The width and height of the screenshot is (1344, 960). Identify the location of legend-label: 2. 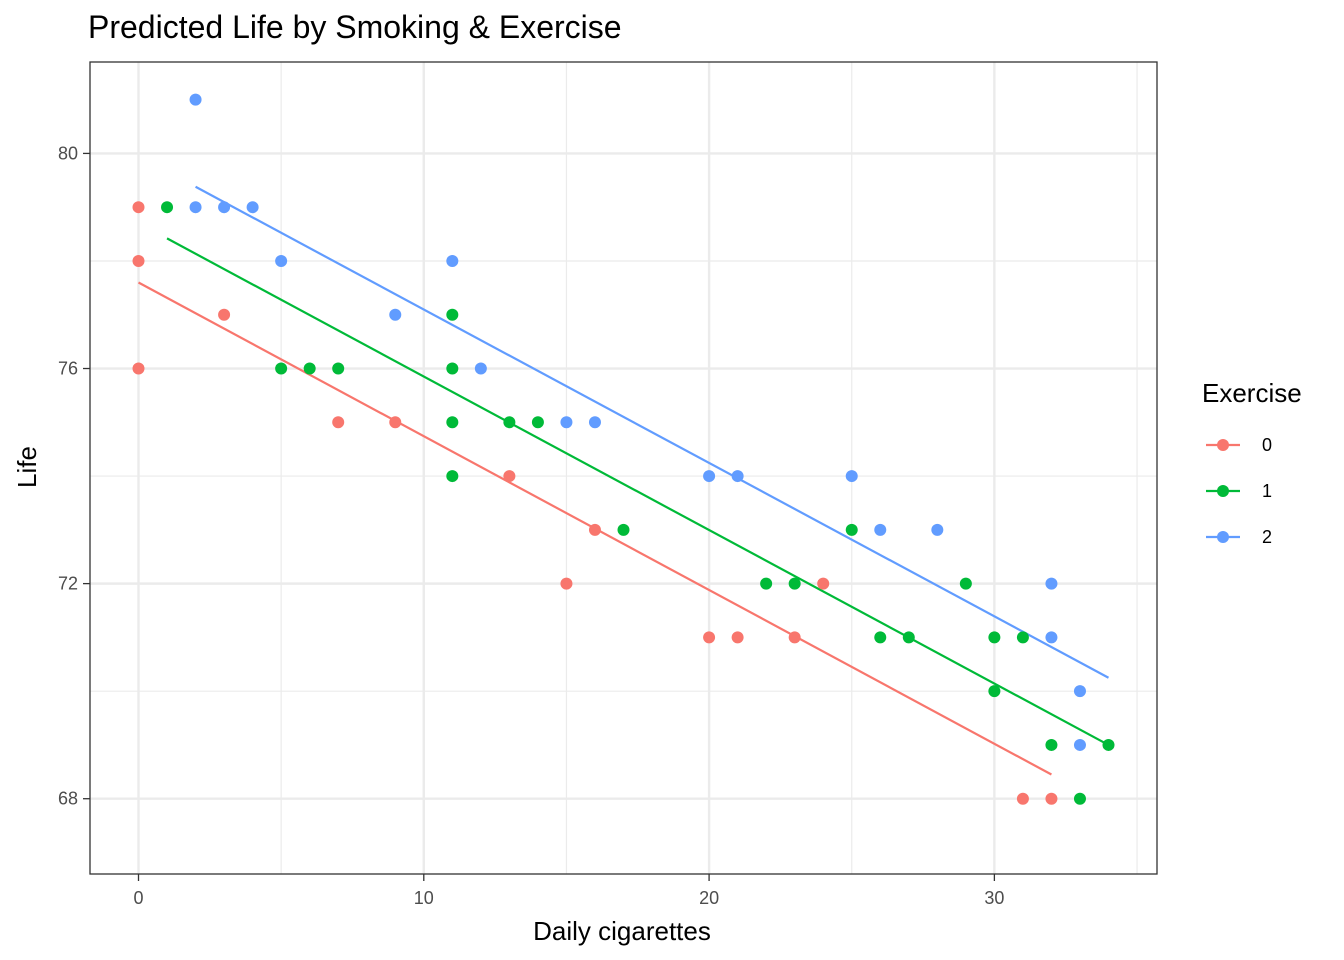
(1267, 537).